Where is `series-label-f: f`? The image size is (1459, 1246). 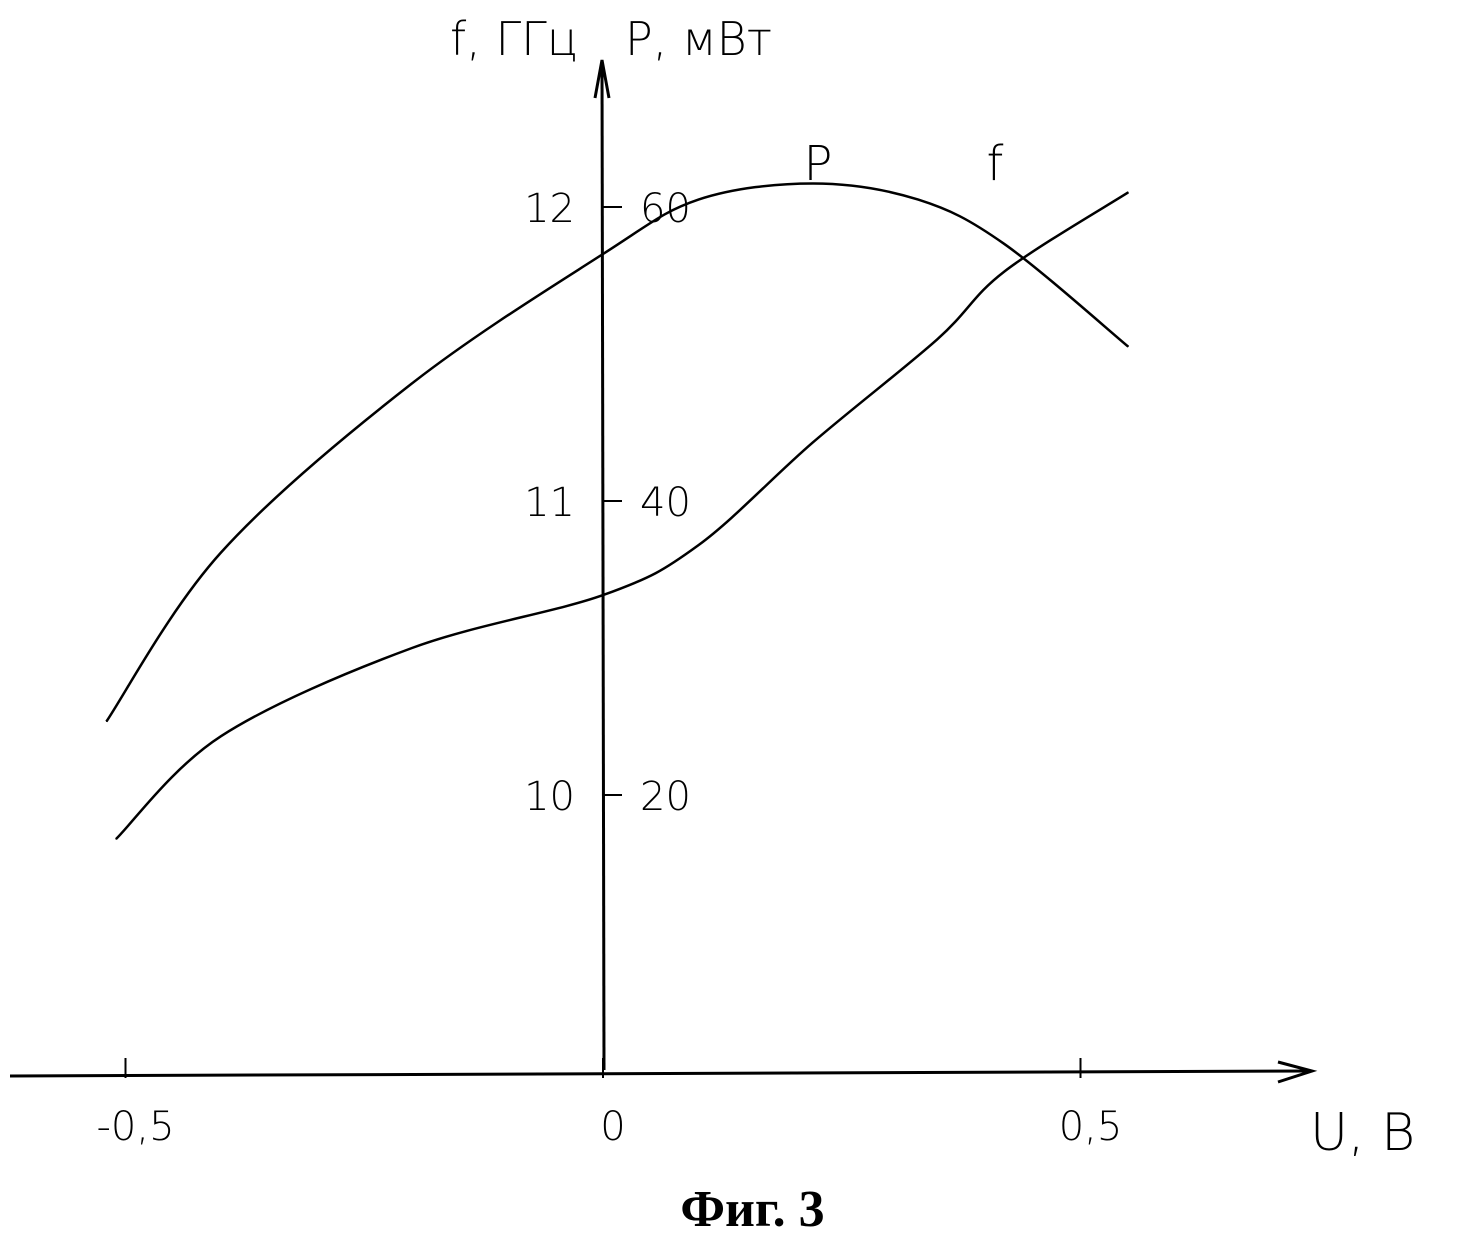
series-label-f: f is located at coordinates (995, 164).